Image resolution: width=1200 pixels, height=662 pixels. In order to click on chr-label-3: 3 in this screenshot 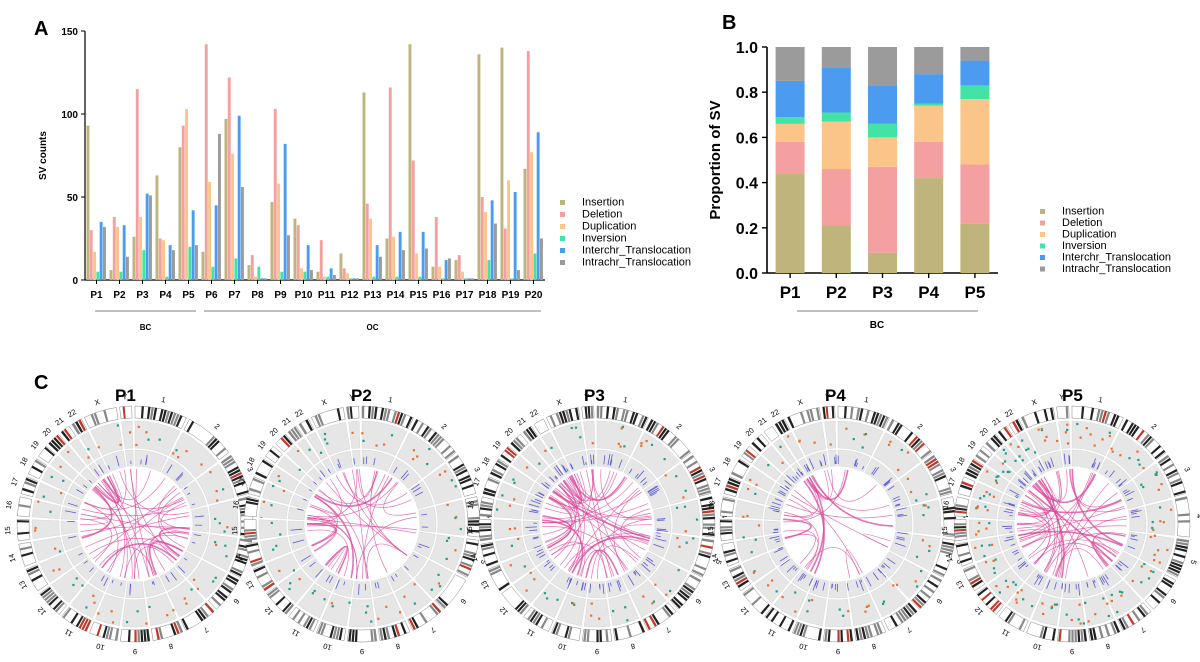, I will do `click(1187, 470)`.